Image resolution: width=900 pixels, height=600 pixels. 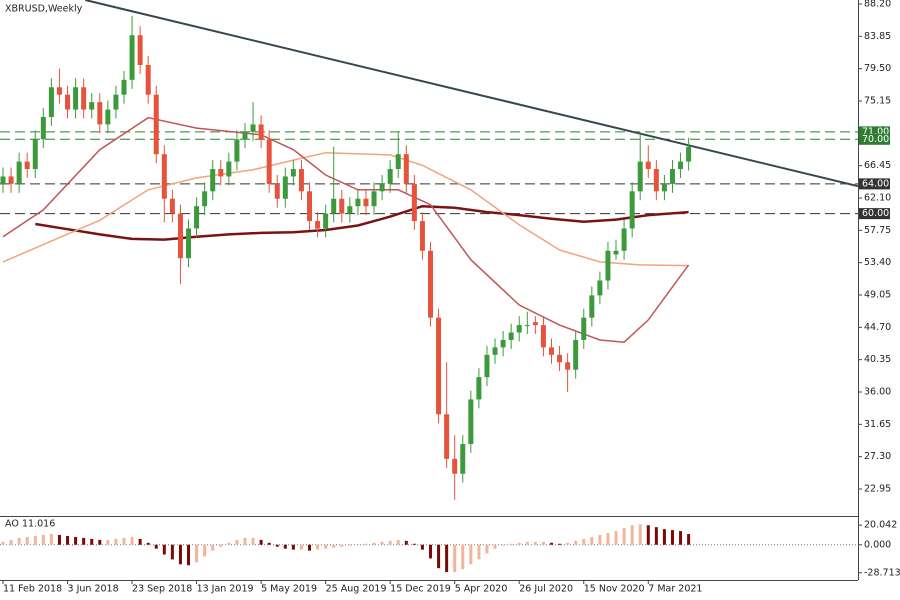 What do you see at coordinates (289, 589) in the screenshot?
I see `x-tick-label: 5 May 2019` at bounding box center [289, 589].